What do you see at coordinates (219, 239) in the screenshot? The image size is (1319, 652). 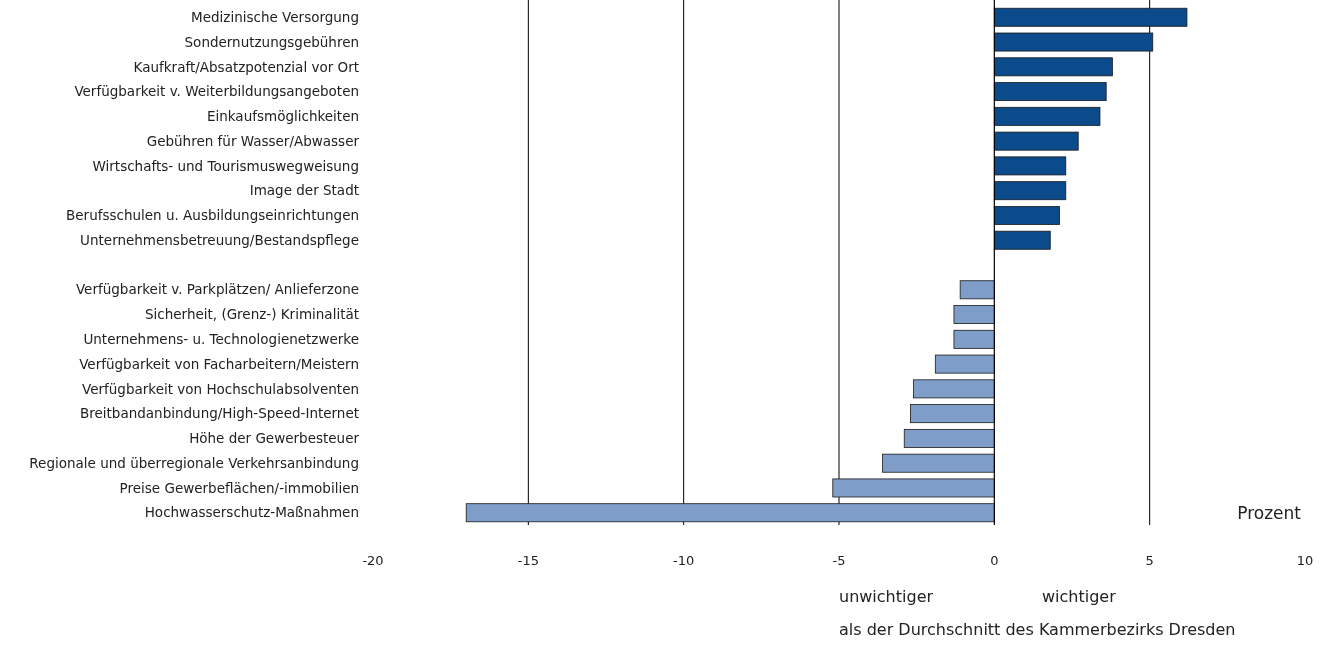 I see `y-tick-label: Unternehmensbetreuung/Bestandspflege` at bounding box center [219, 239].